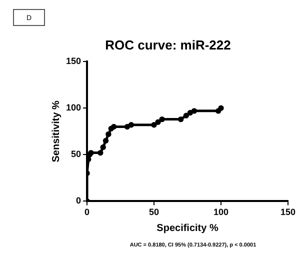 The width and height of the screenshot is (300, 260). I want to click on x-tick-label: 100, so click(221, 212).